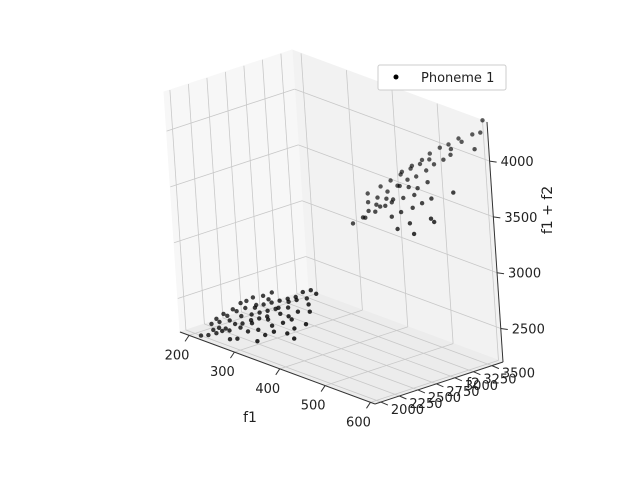 Image resolution: width=640 pixels, height=480 pixels. I want to click on grid-line-y, so click(215, 197).